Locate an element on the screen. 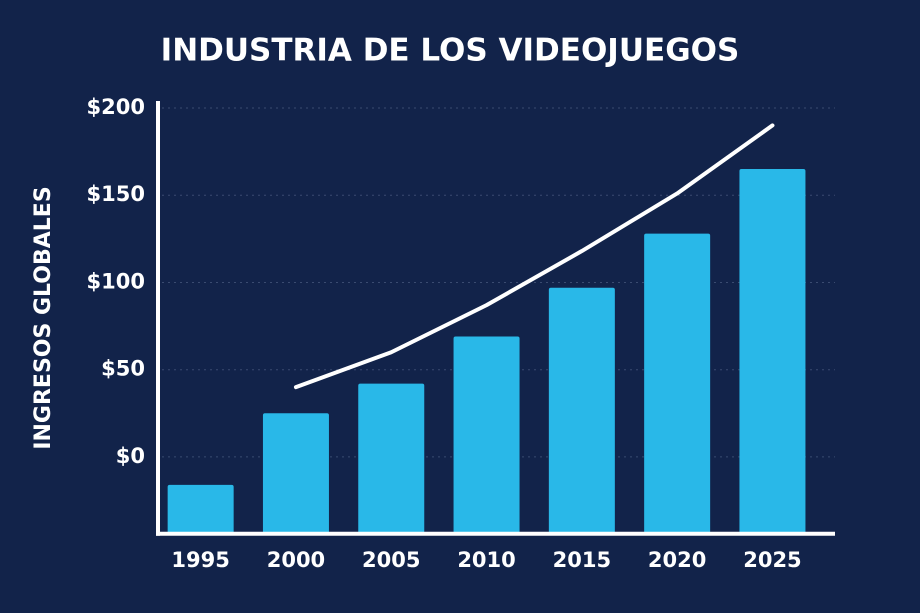 The width and height of the screenshot is (920, 613). y-axis-label: INGRESOS GLOBALES is located at coordinates (43, 317).